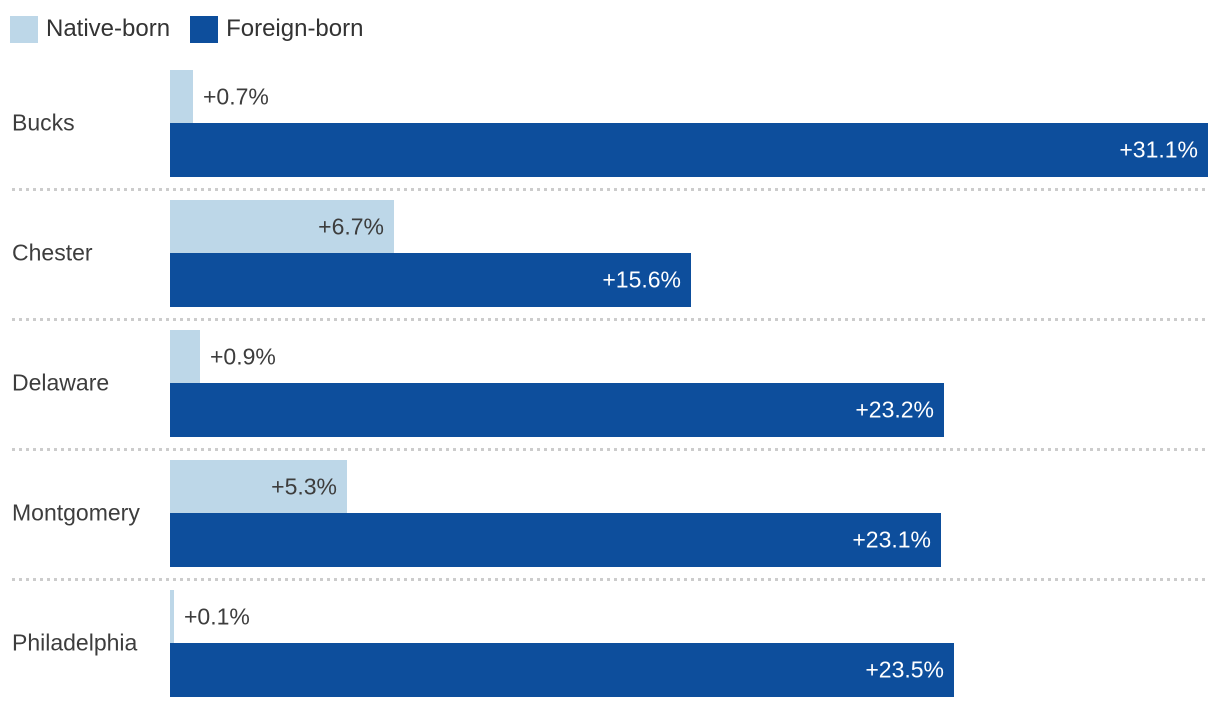  I want to click on legend-label-native-born: Native-born, so click(108, 28).